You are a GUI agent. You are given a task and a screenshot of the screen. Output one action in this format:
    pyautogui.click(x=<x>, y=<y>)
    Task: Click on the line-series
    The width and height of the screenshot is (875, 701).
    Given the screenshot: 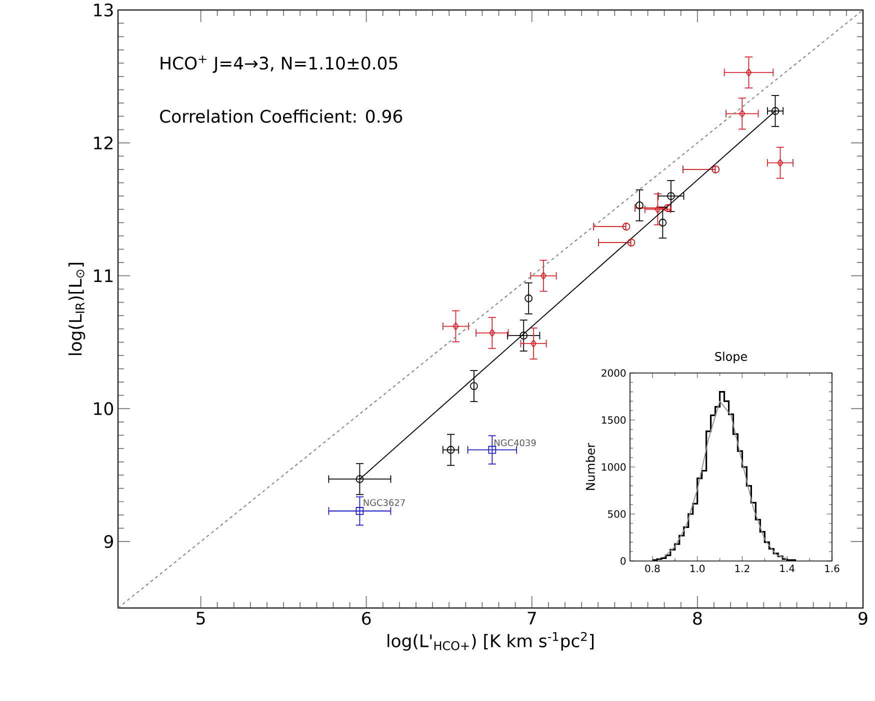 What is the action you would take?
    pyautogui.click(x=725, y=480)
    